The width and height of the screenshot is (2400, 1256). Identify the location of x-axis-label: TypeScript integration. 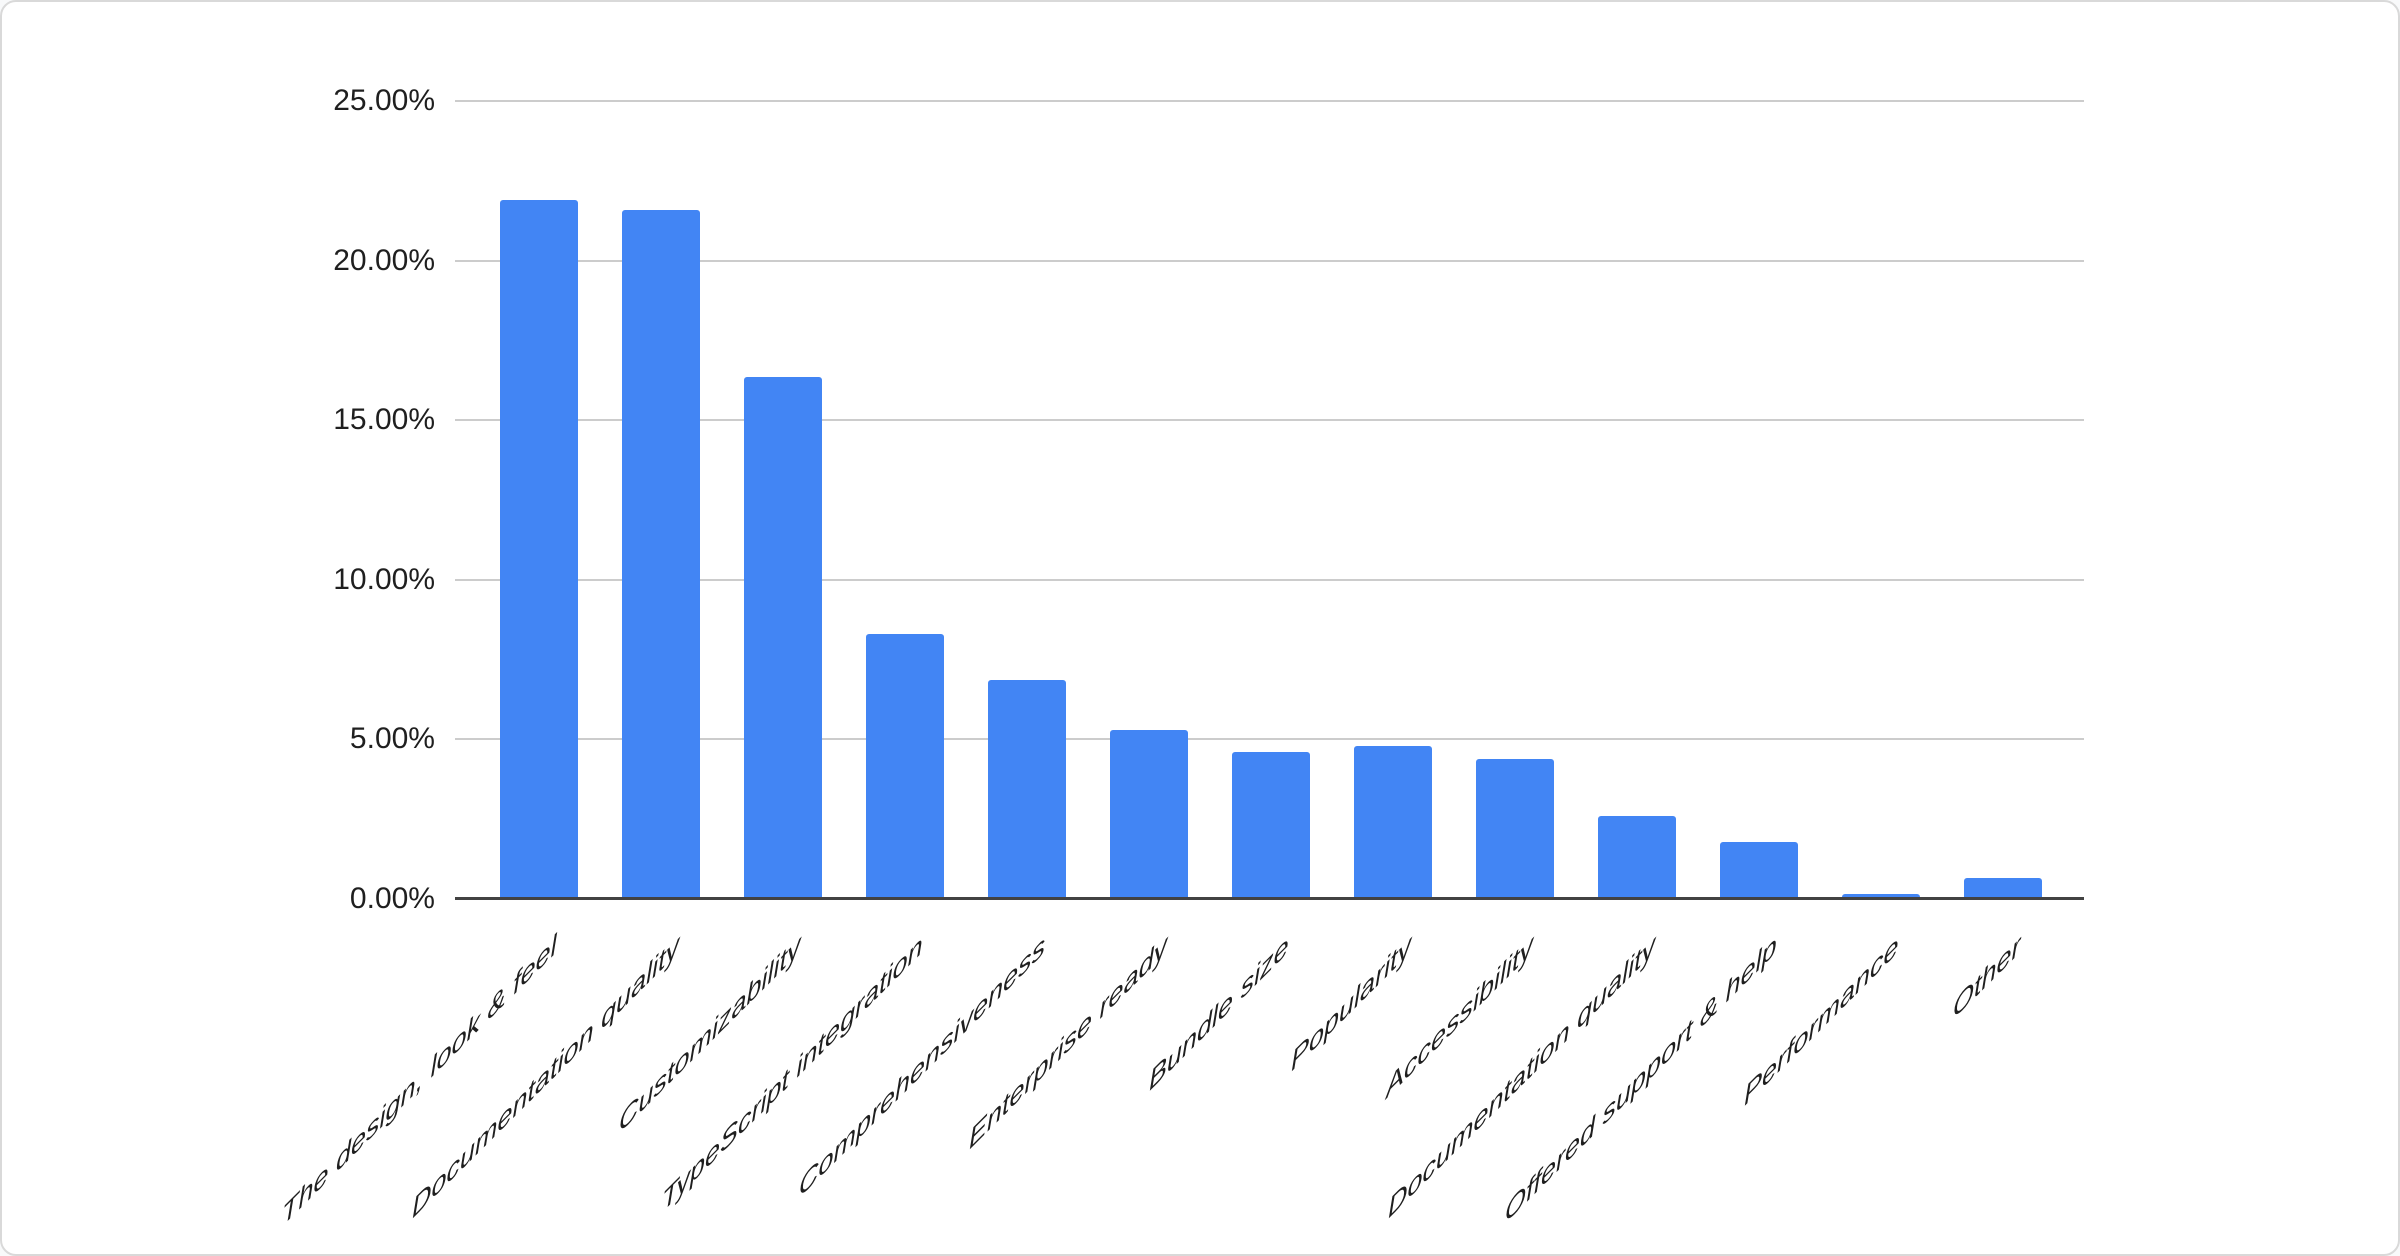
(792, 1073).